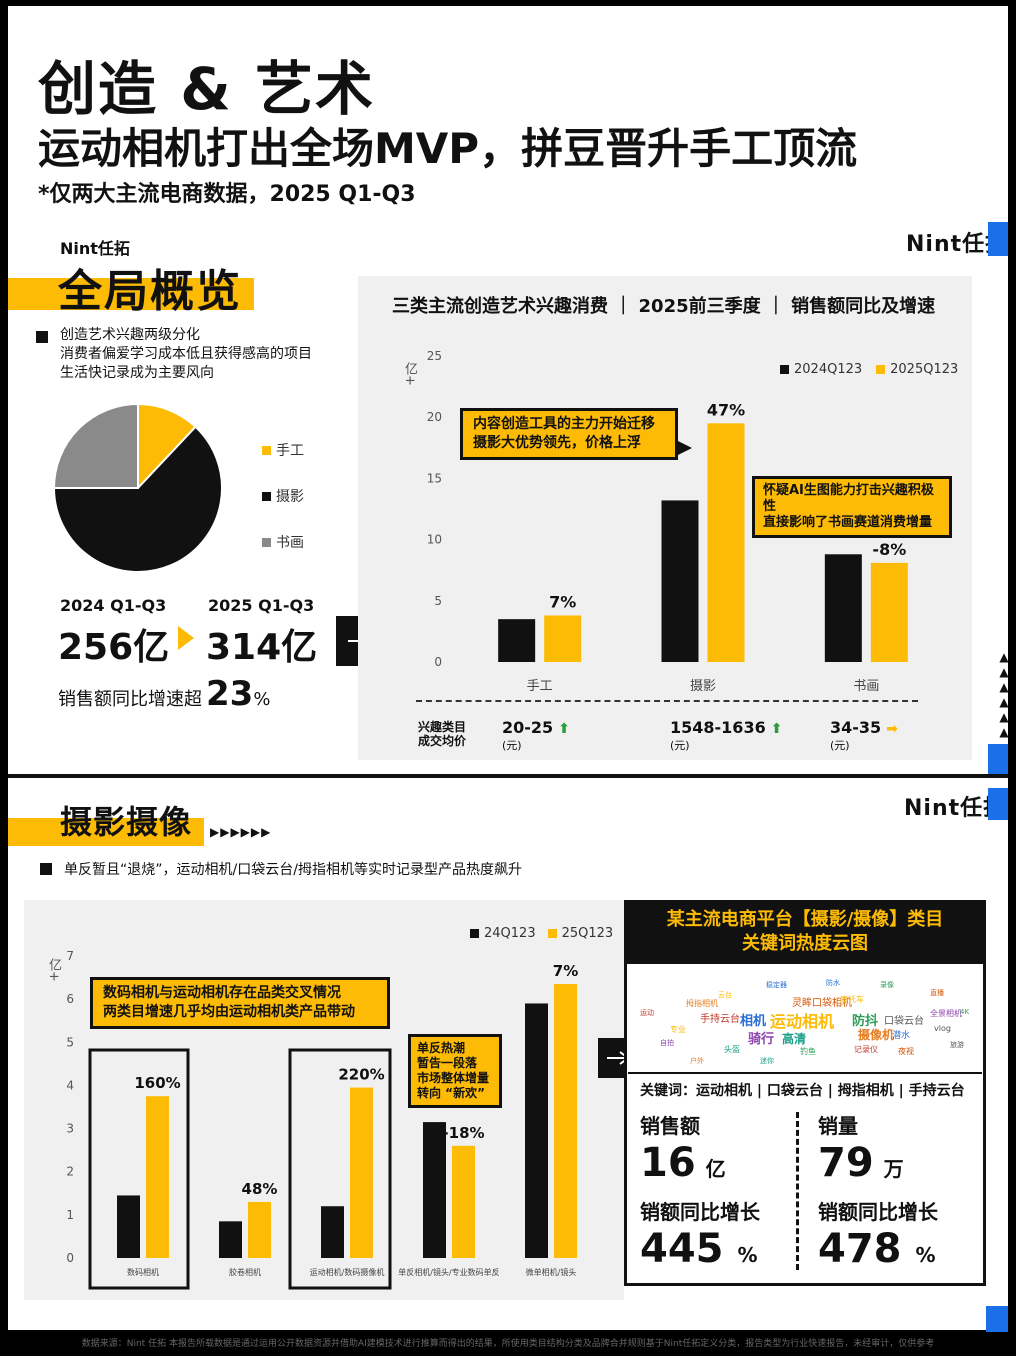  I want to click on pie-slice-摄影, so click(137, 499).